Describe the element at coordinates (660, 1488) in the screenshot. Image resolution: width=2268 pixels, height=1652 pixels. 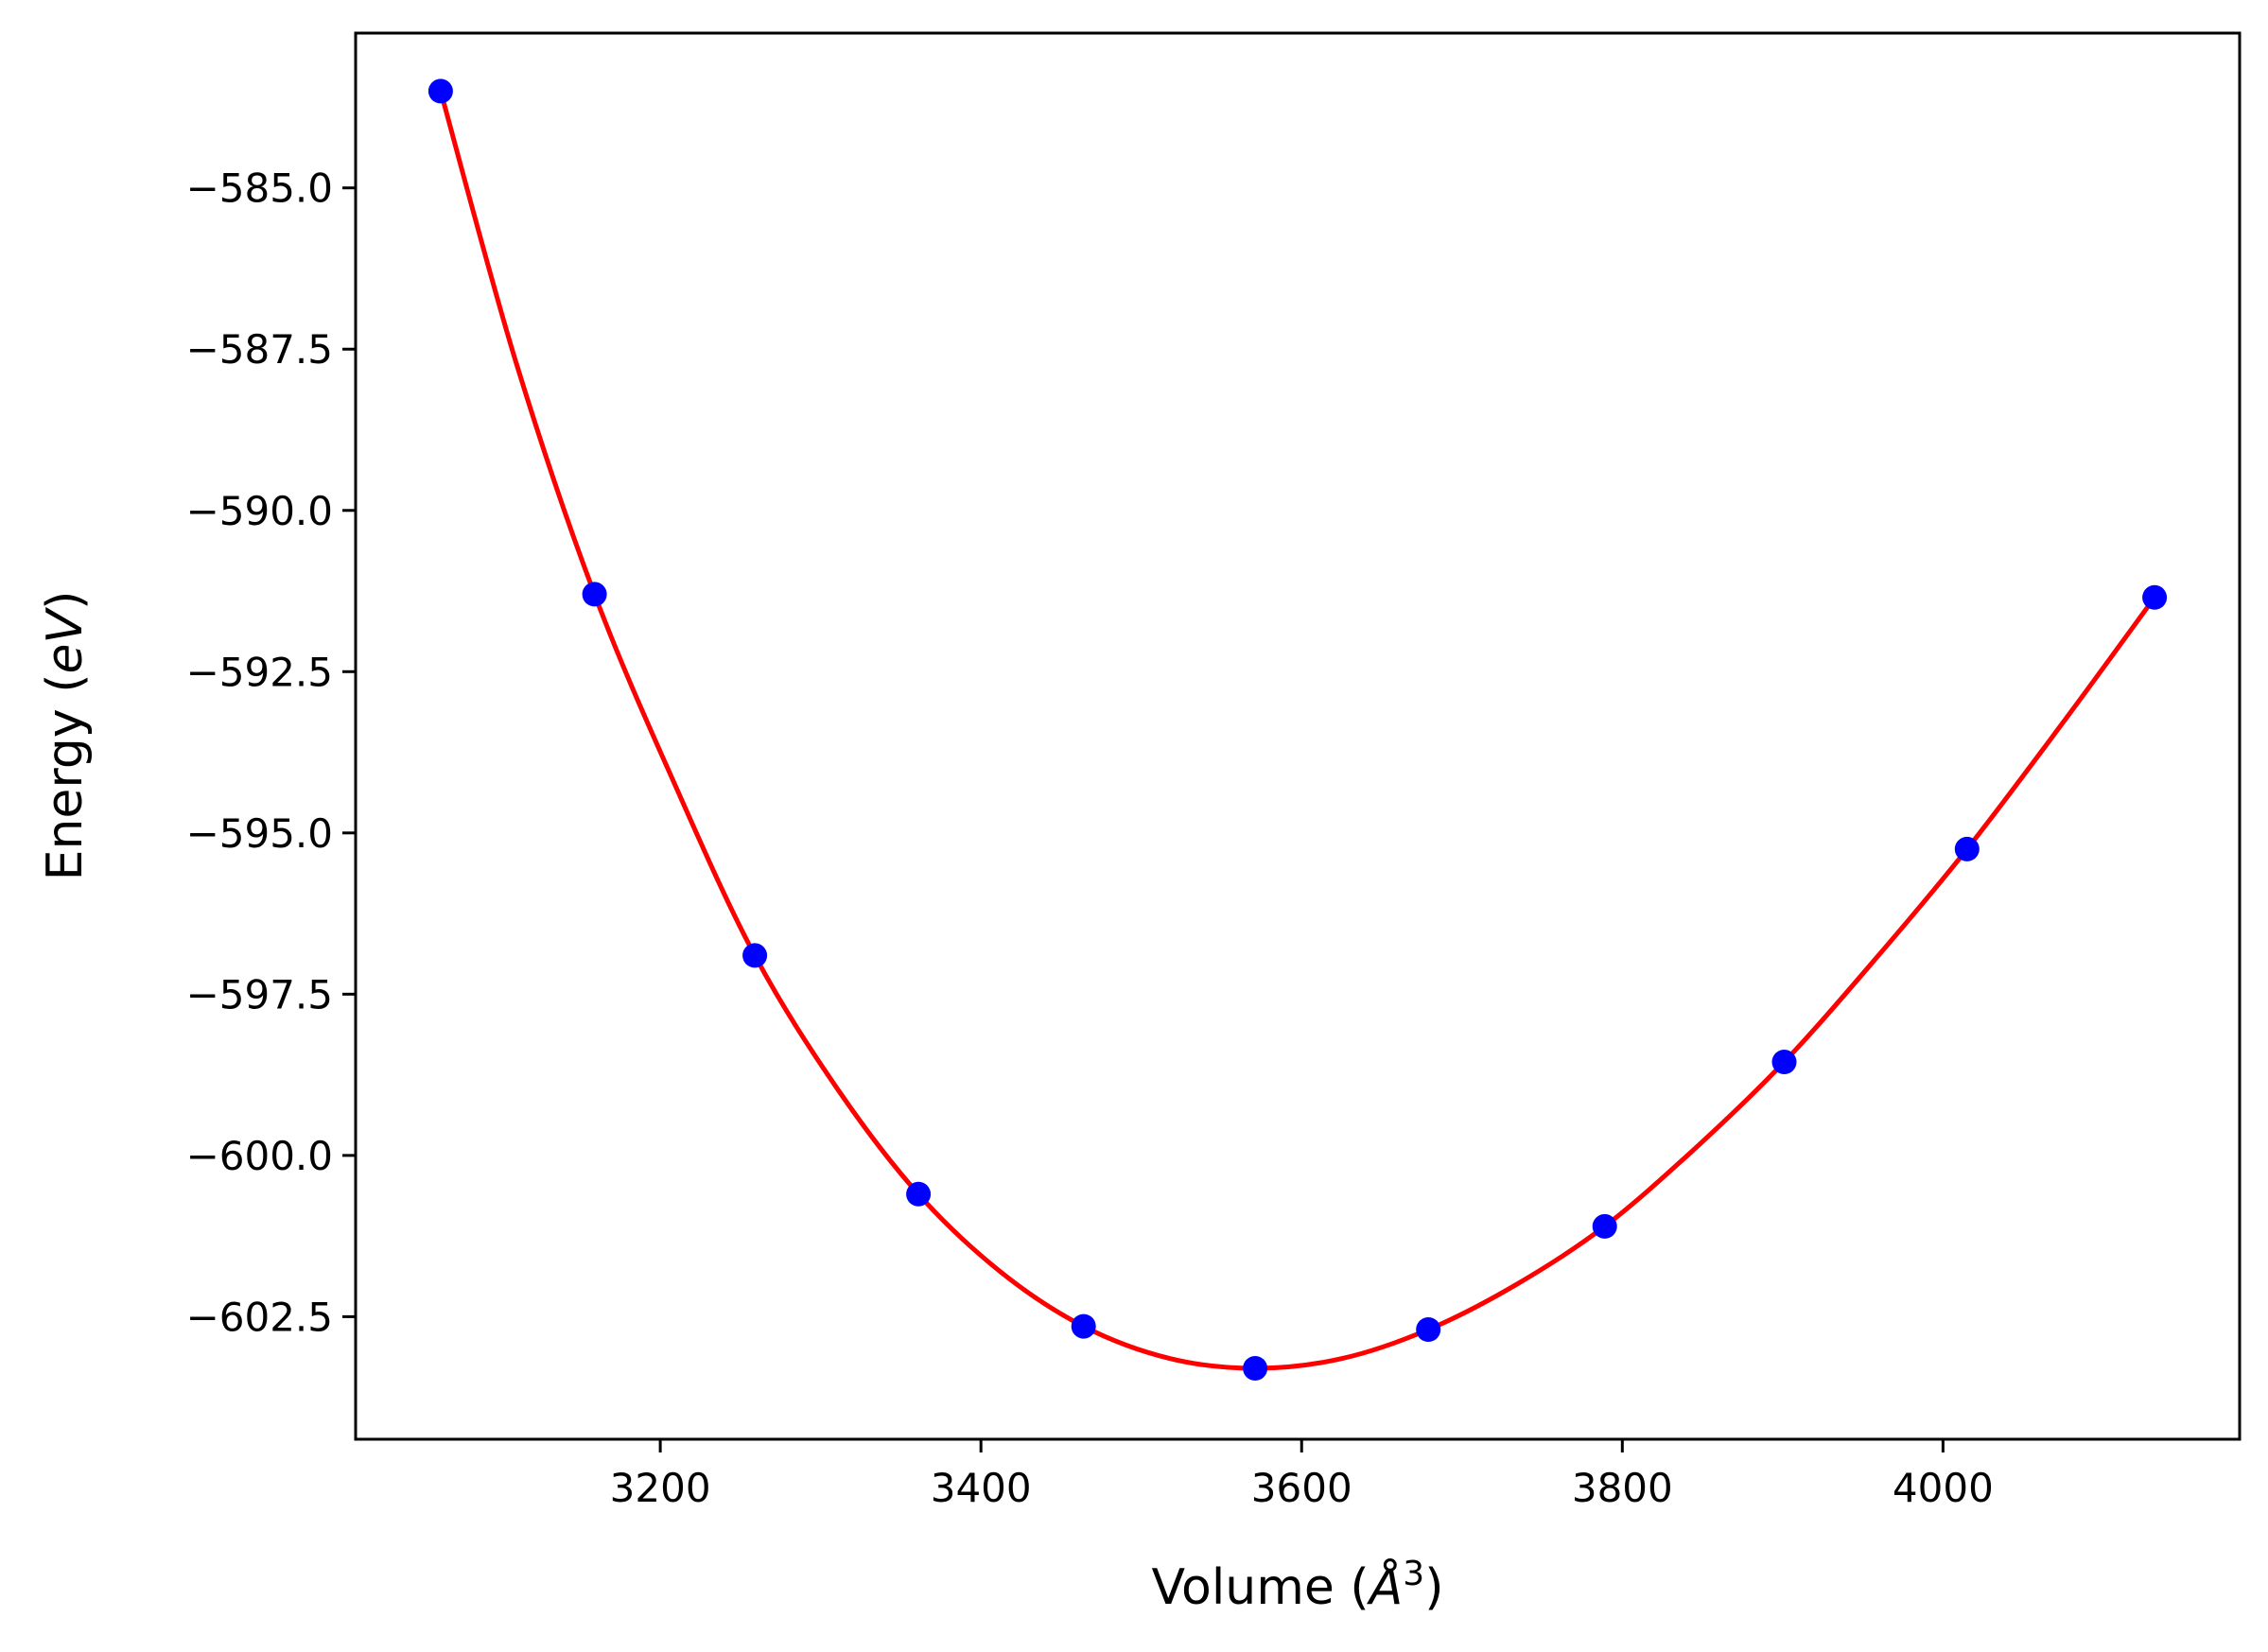
I see `x-tick-label: 3200` at that location.